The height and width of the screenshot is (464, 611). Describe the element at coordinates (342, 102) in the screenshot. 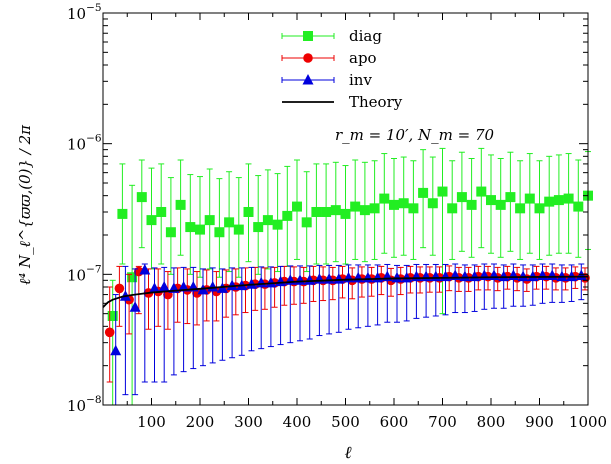

I see `legend-item-theory: Theory` at that location.